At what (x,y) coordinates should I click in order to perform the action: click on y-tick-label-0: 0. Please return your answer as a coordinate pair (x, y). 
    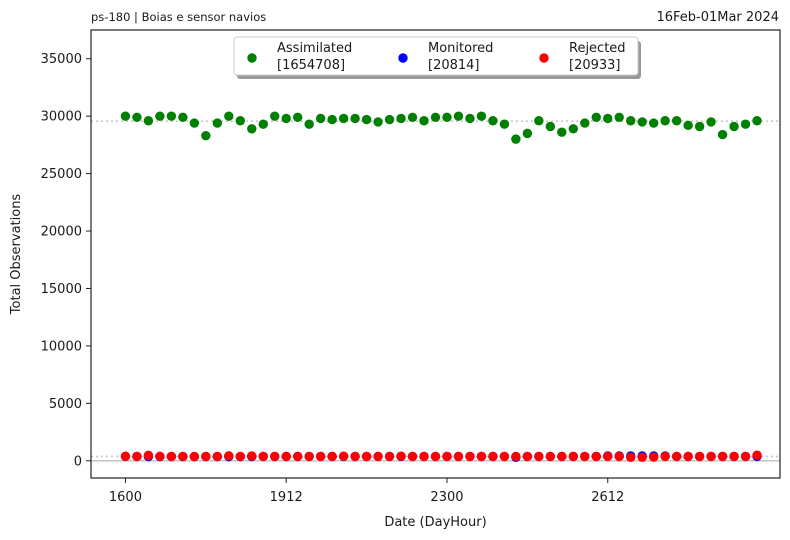
    Looking at the image, I should click on (78, 461).